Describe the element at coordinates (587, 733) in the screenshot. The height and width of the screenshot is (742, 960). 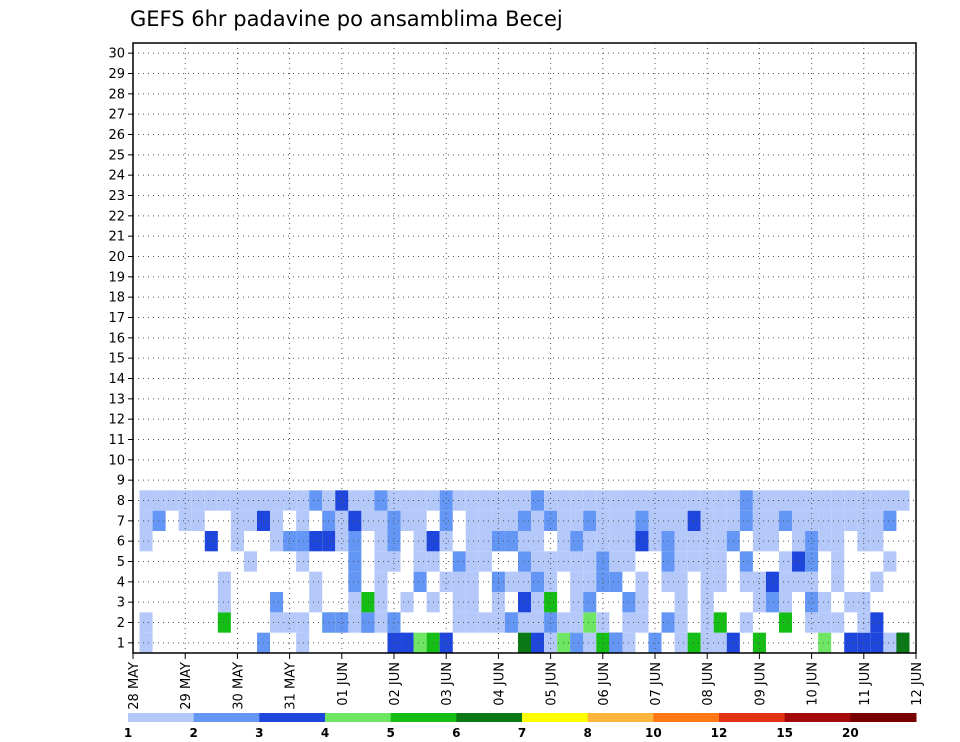
I see `colorbar-label: 8` at that location.